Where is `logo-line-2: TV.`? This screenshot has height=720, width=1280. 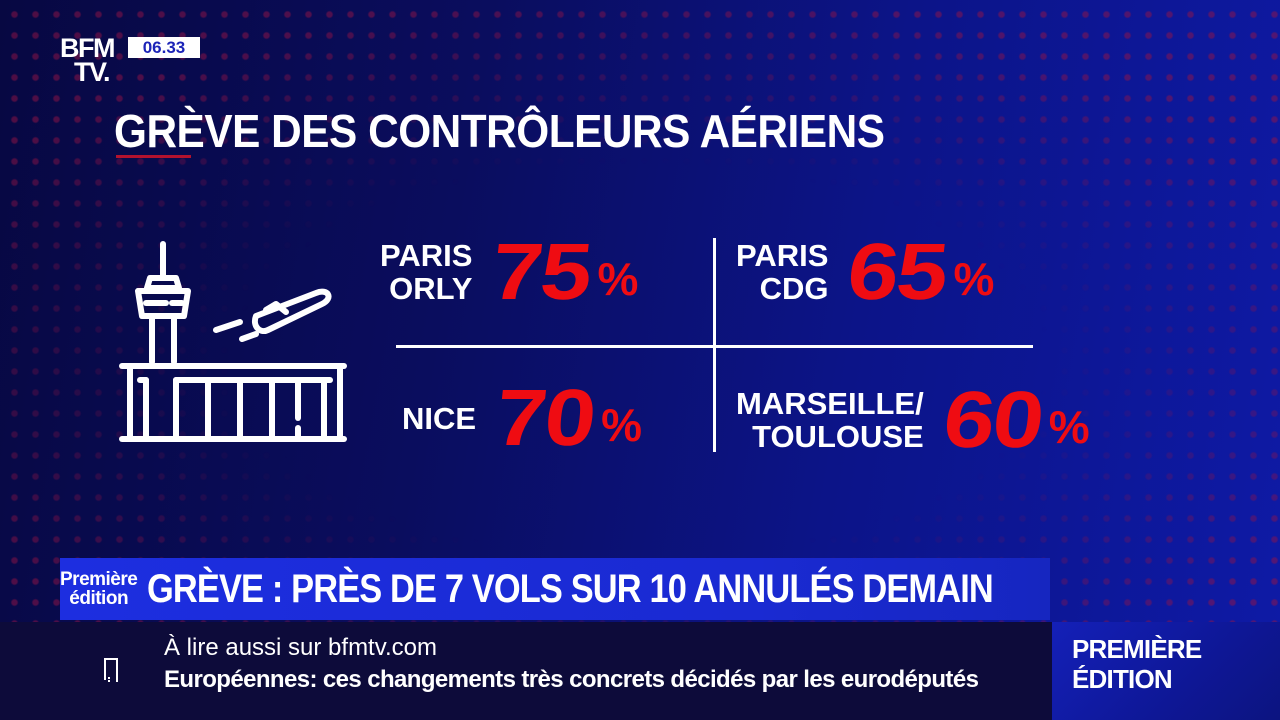
logo-line-2: TV. is located at coordinates (92, 72).